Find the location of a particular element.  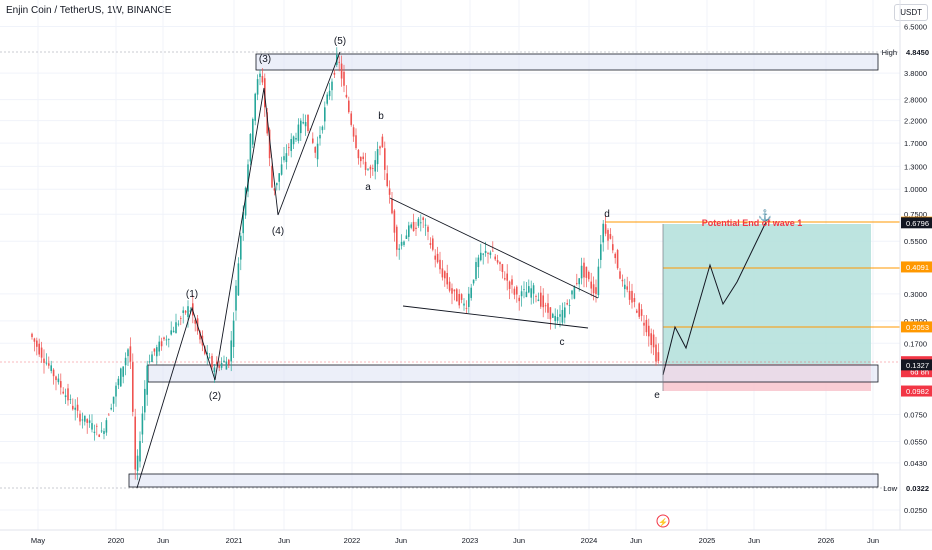

currency-button: USDT is located at coordinates (911, 12).